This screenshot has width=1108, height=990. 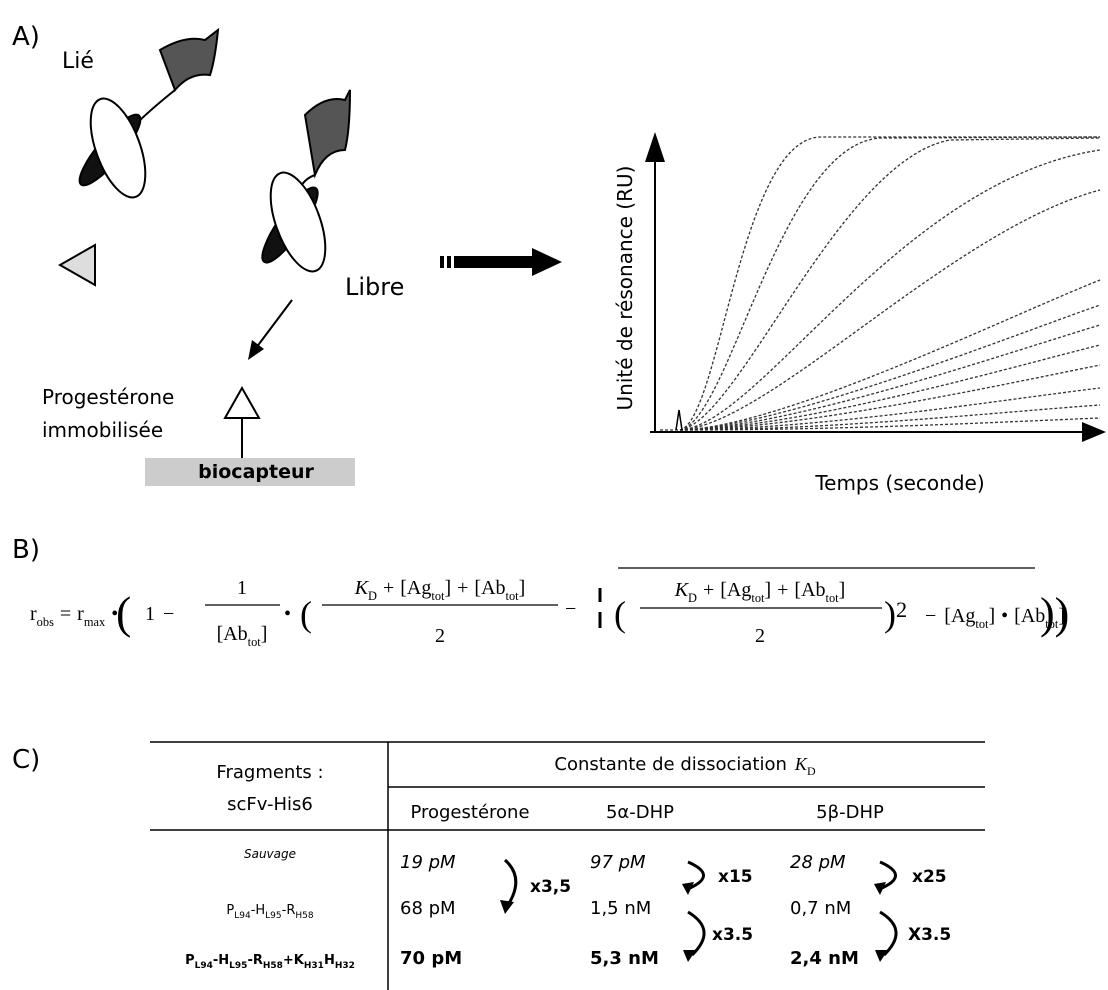 I want to click on fold-change: x3.5, so click(x=732, y=935).